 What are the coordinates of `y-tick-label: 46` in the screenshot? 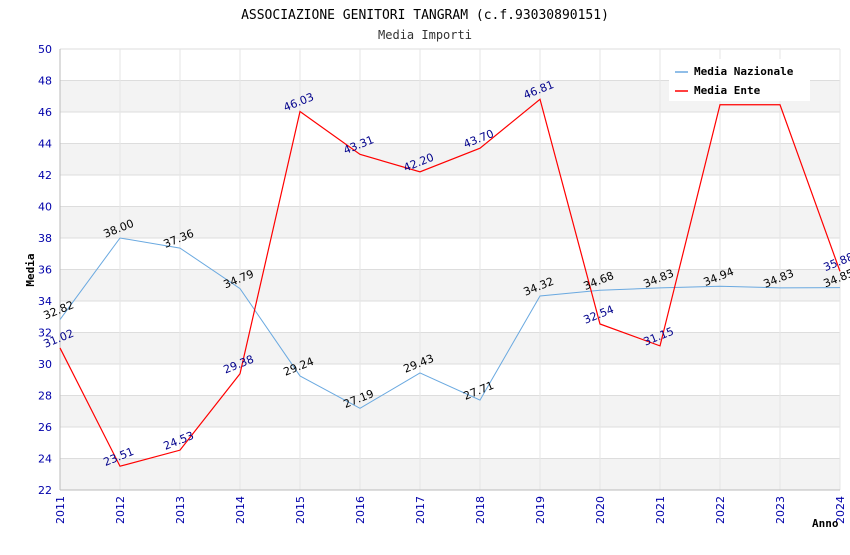 It's located at (45, 112).